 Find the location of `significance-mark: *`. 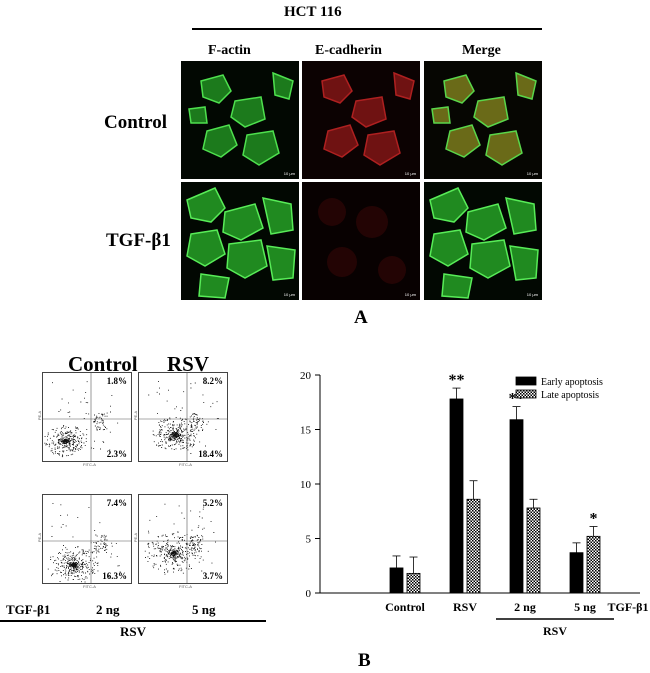

significance-mark: * is located at coordinates (594, 519).